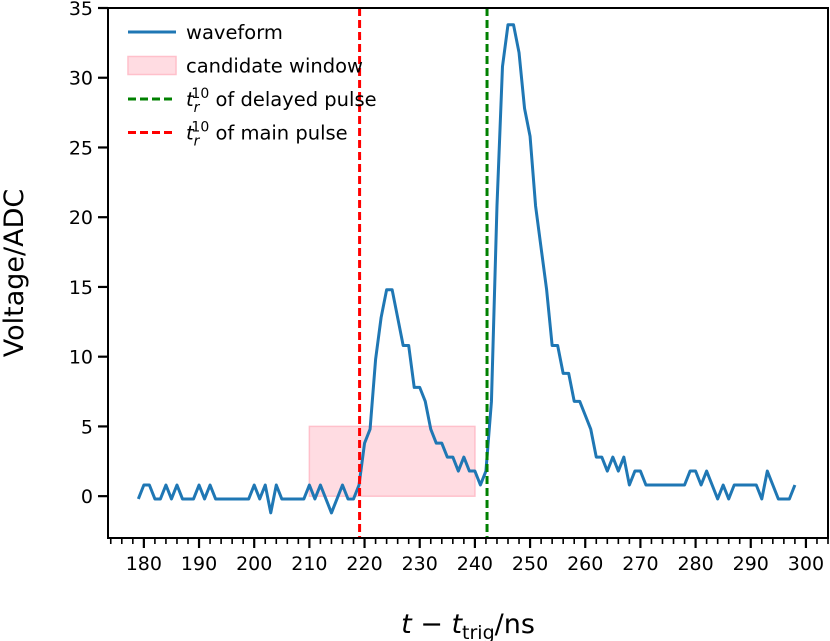 This screenshot has width=830, height=641. I want to click on y-tick-label: 35, so click(81, 10).